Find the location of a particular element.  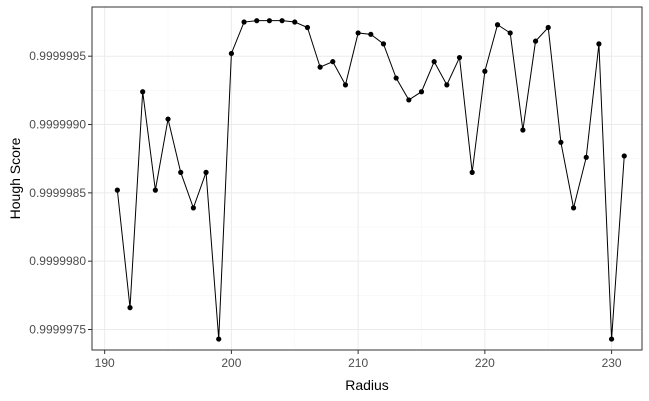

y-tick-label: 0.9999995 is located at coordinates (57, 56).